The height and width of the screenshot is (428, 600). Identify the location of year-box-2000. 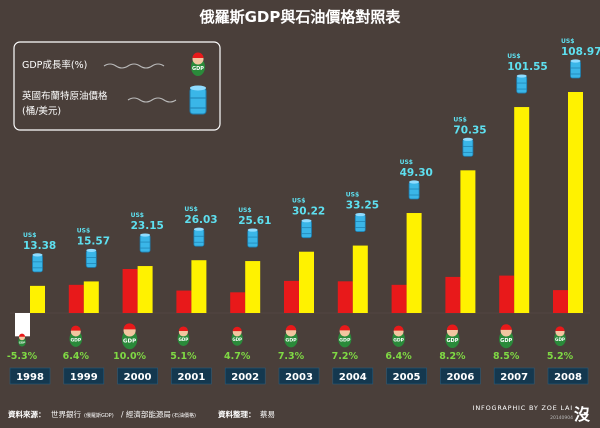
(137, 376).